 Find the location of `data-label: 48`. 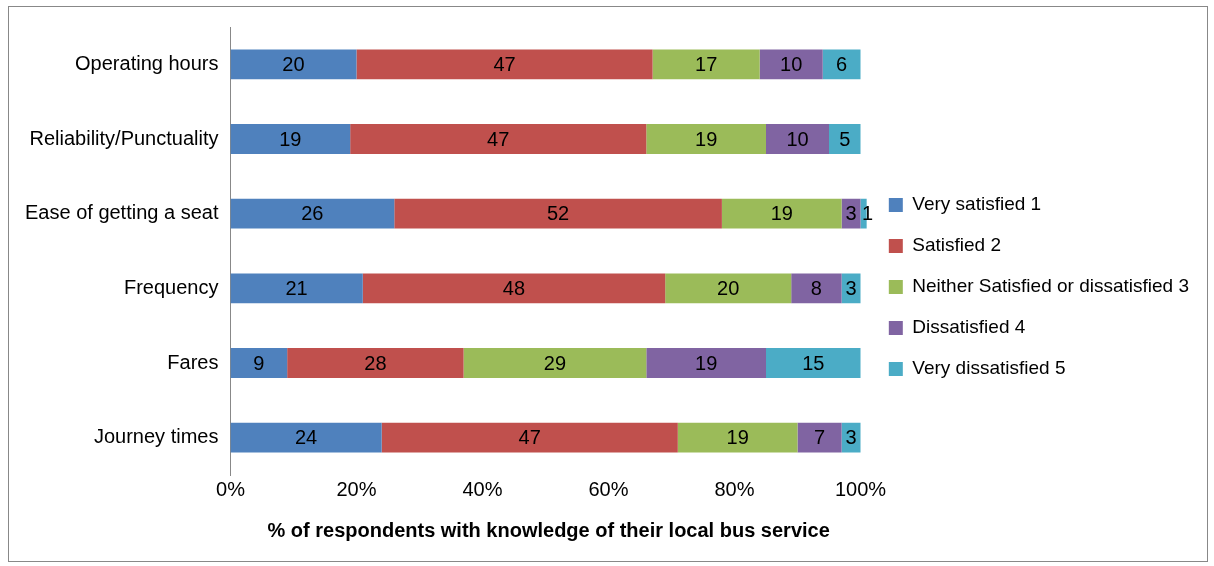

data-label: 48 is located at coordinates (514, 287).